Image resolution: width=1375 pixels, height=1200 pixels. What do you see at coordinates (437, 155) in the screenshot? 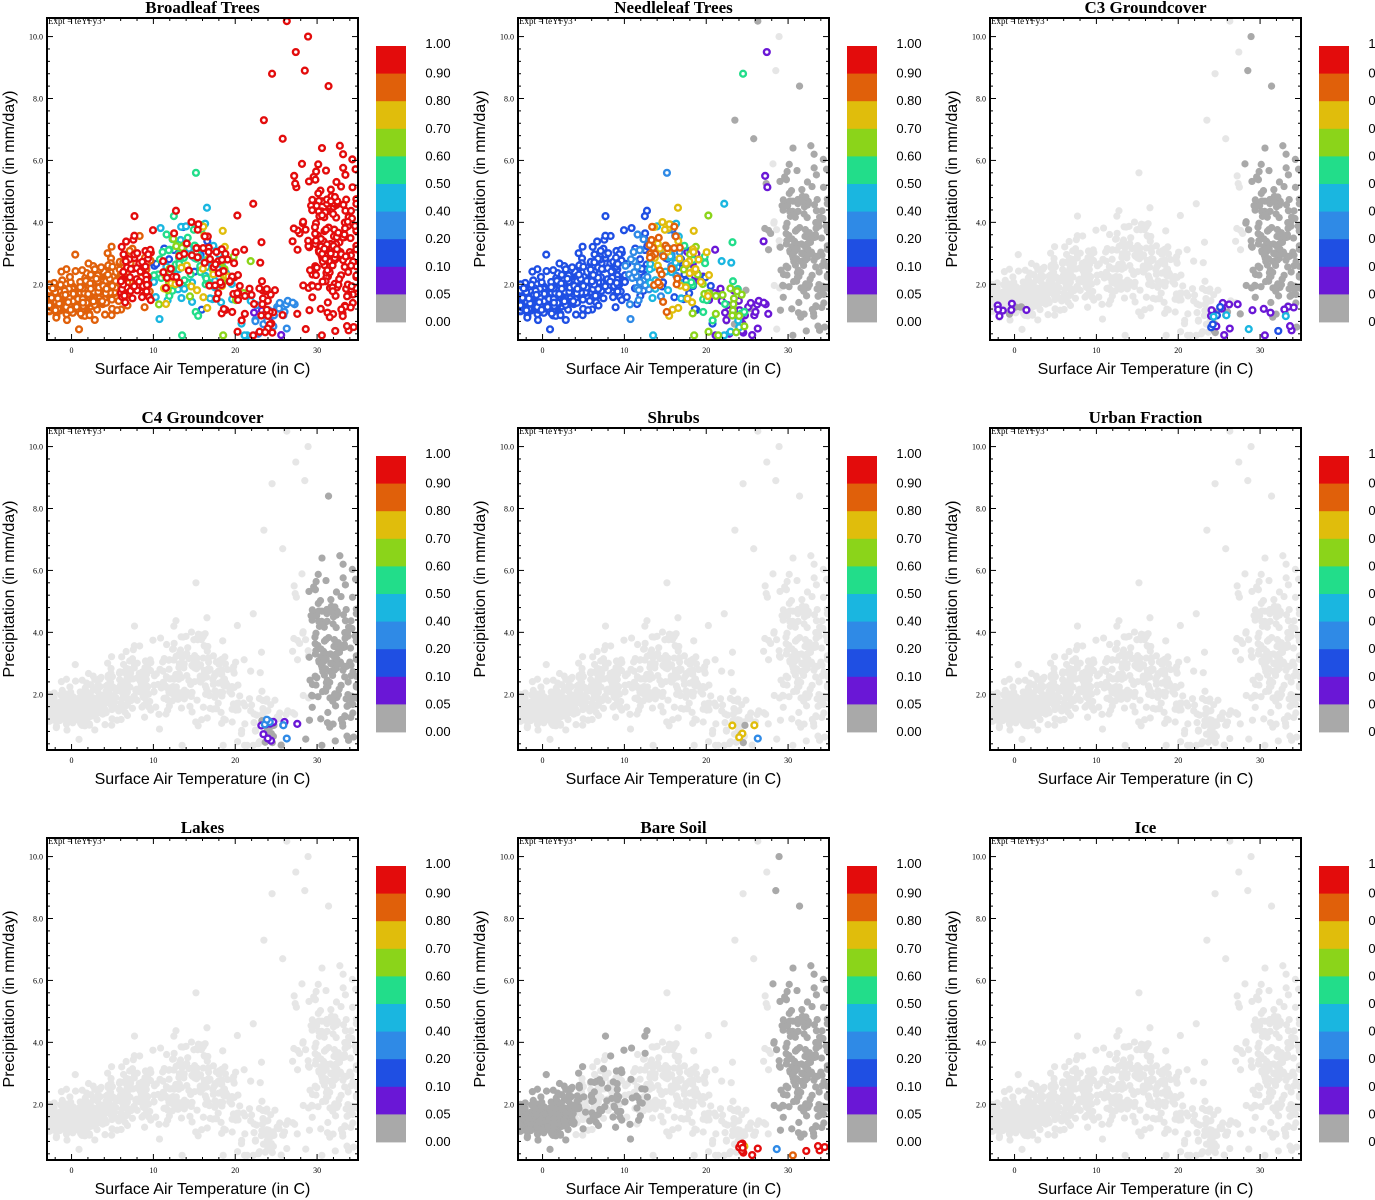
I see `colorbar-label: 0.60` at bounding box center [437, 155].